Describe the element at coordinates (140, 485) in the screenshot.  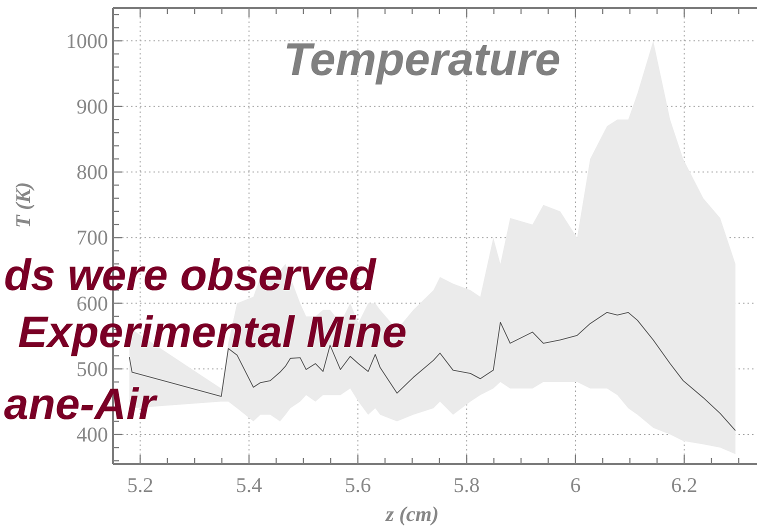
I see `x-tick-label: 5.2` at that location.